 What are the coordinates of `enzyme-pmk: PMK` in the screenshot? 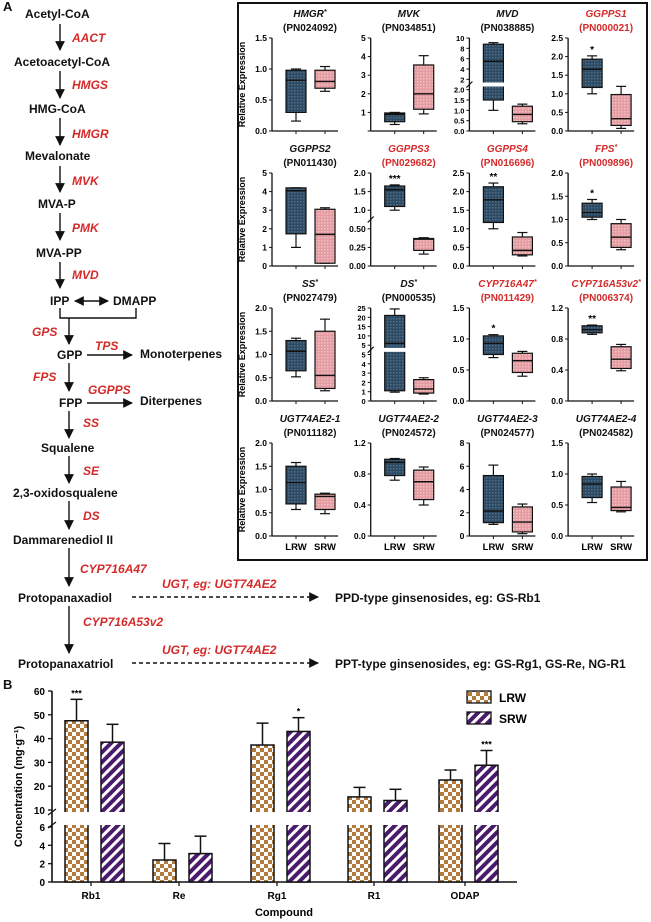 It's located at (85, 228).